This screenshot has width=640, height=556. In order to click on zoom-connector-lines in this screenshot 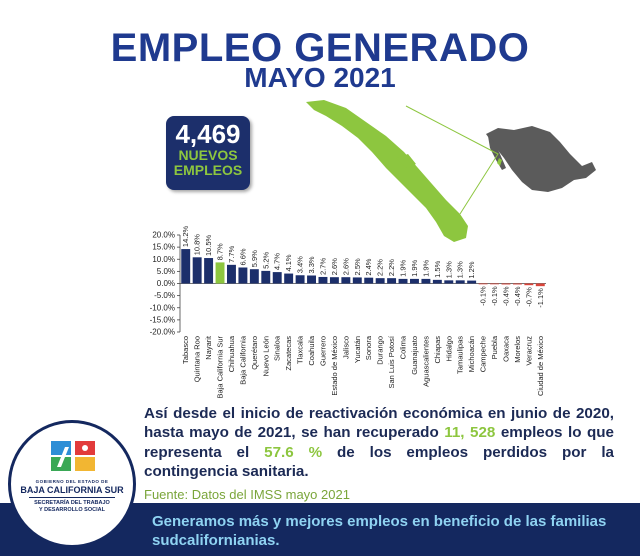, I will do `click(452, 160)`.